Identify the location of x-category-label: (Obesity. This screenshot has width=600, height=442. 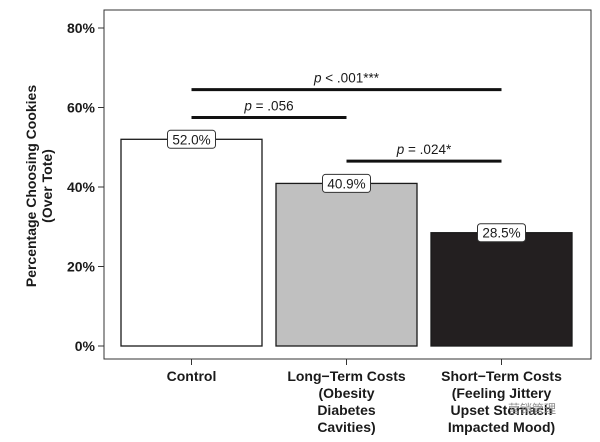
(346, 393).